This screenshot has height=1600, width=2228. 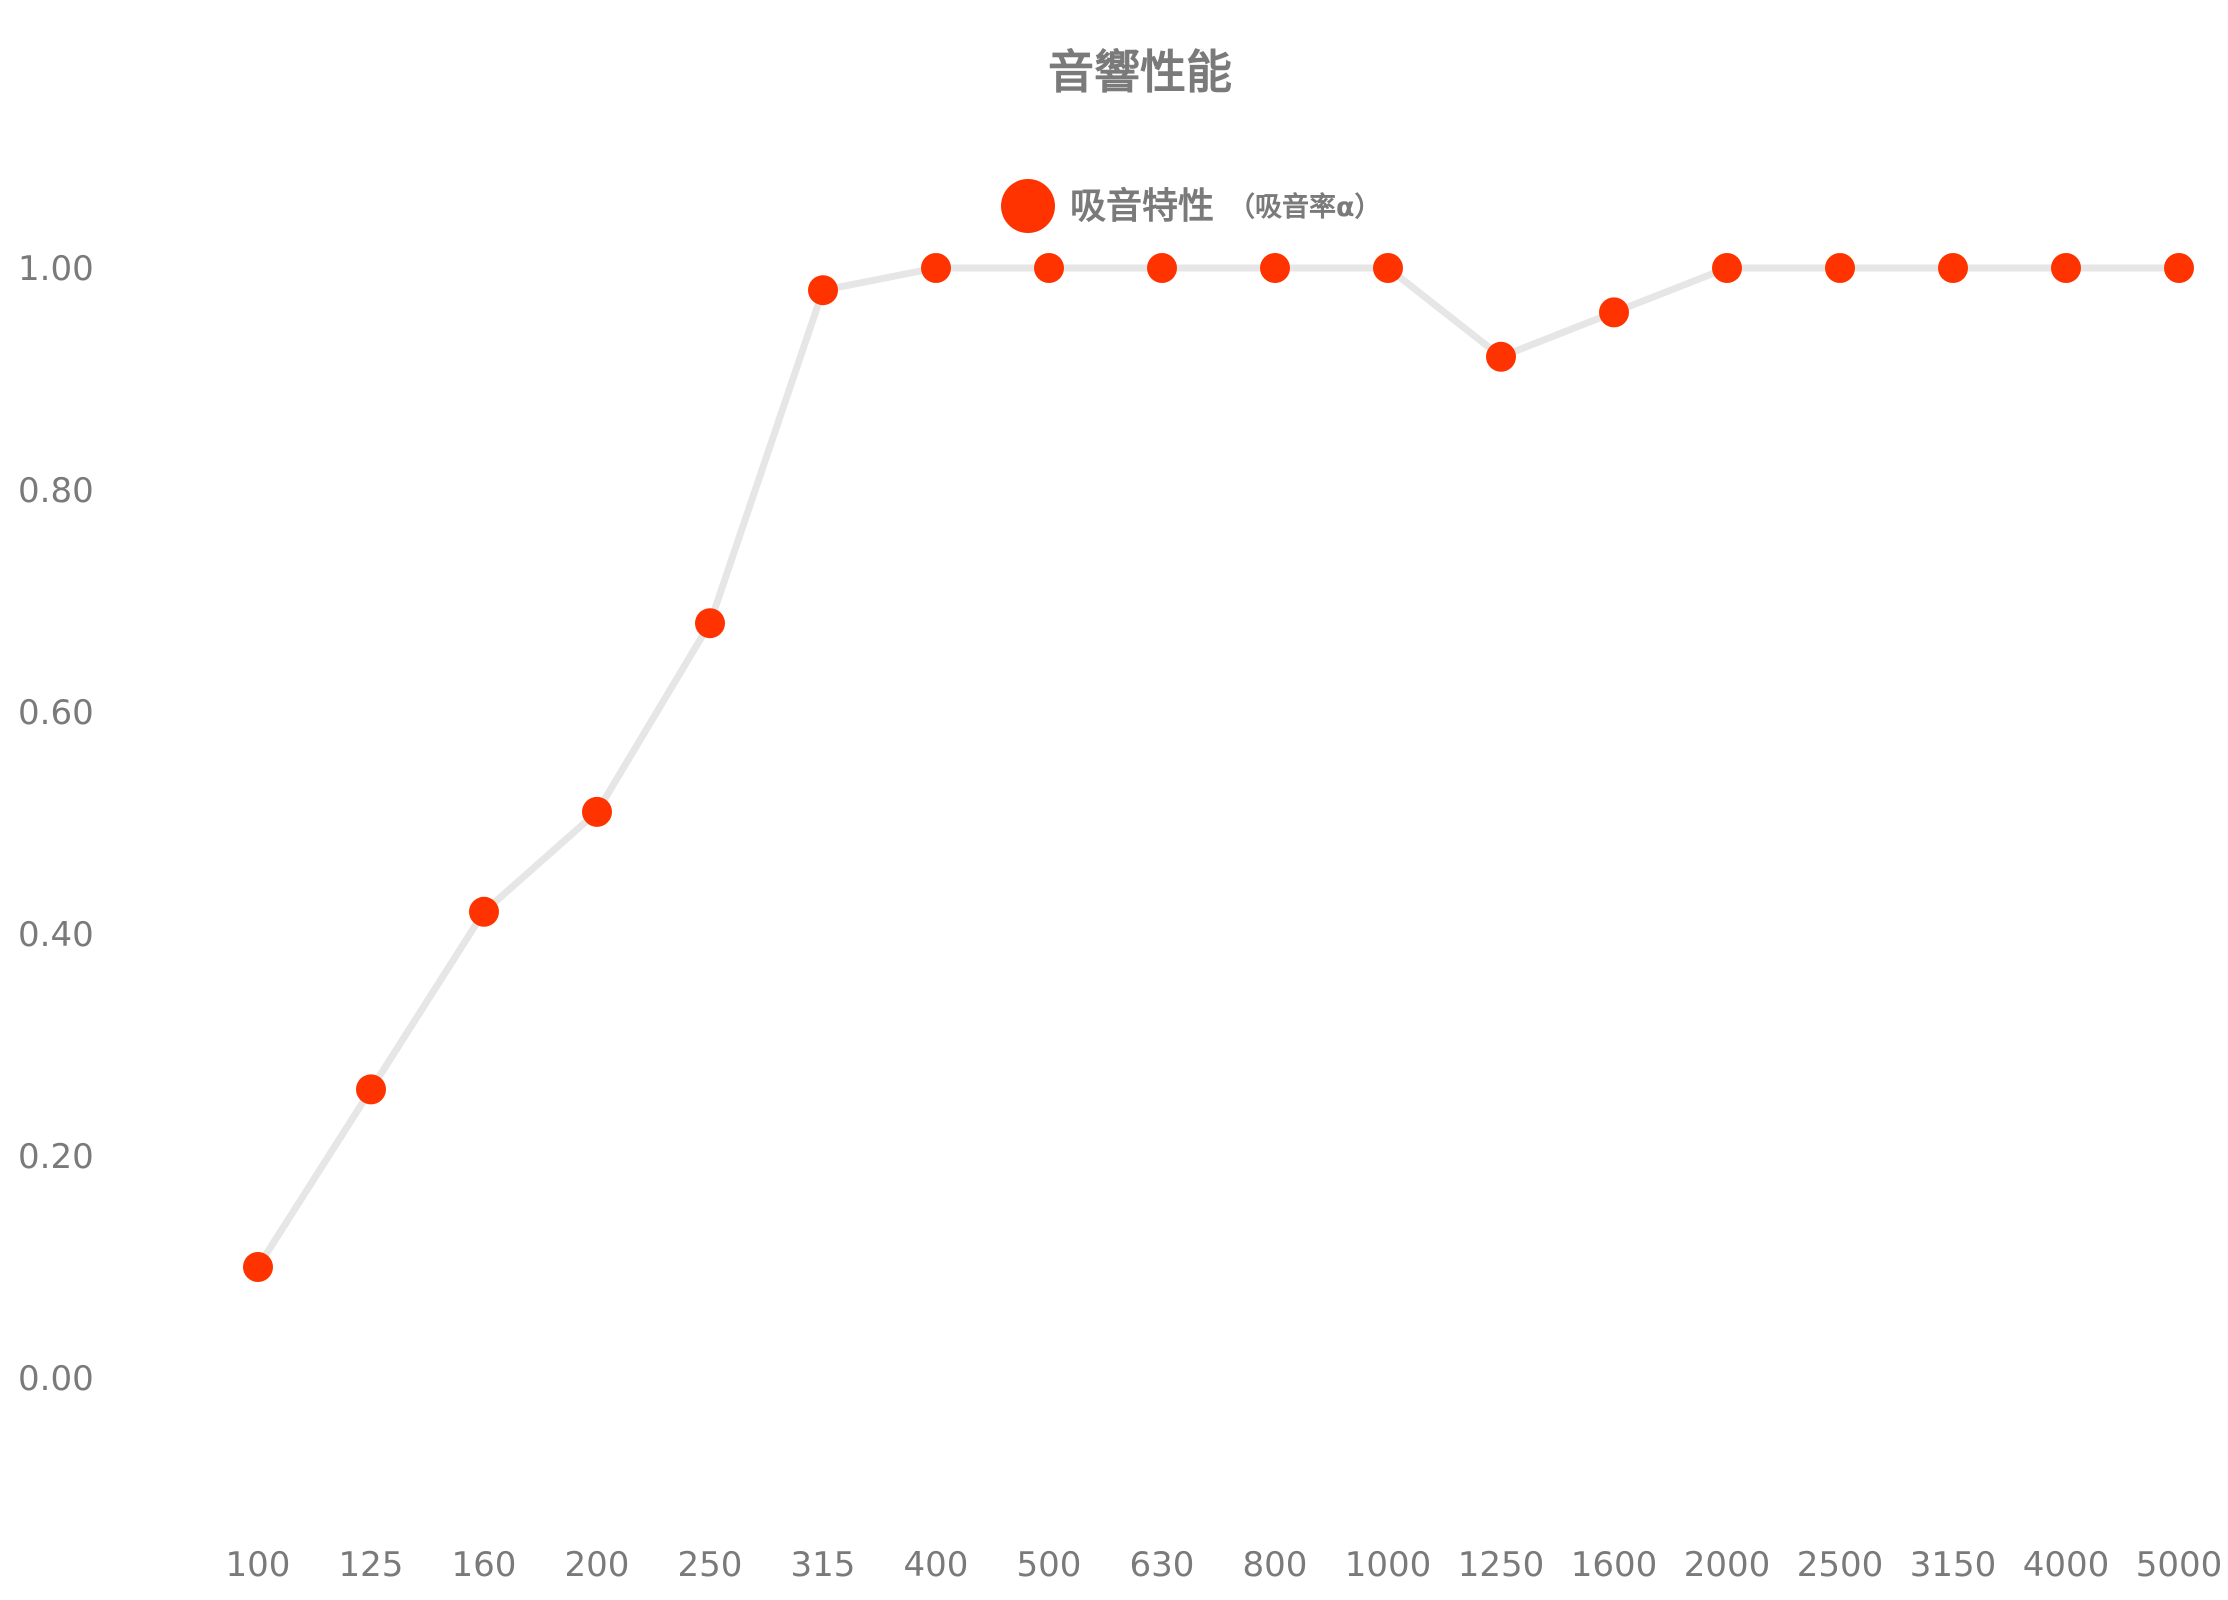 What do you see at coordinates (1501, 1565) in the screenshot?
I see `x-tick-label: 1250` at bounding box center [1501, 1565].